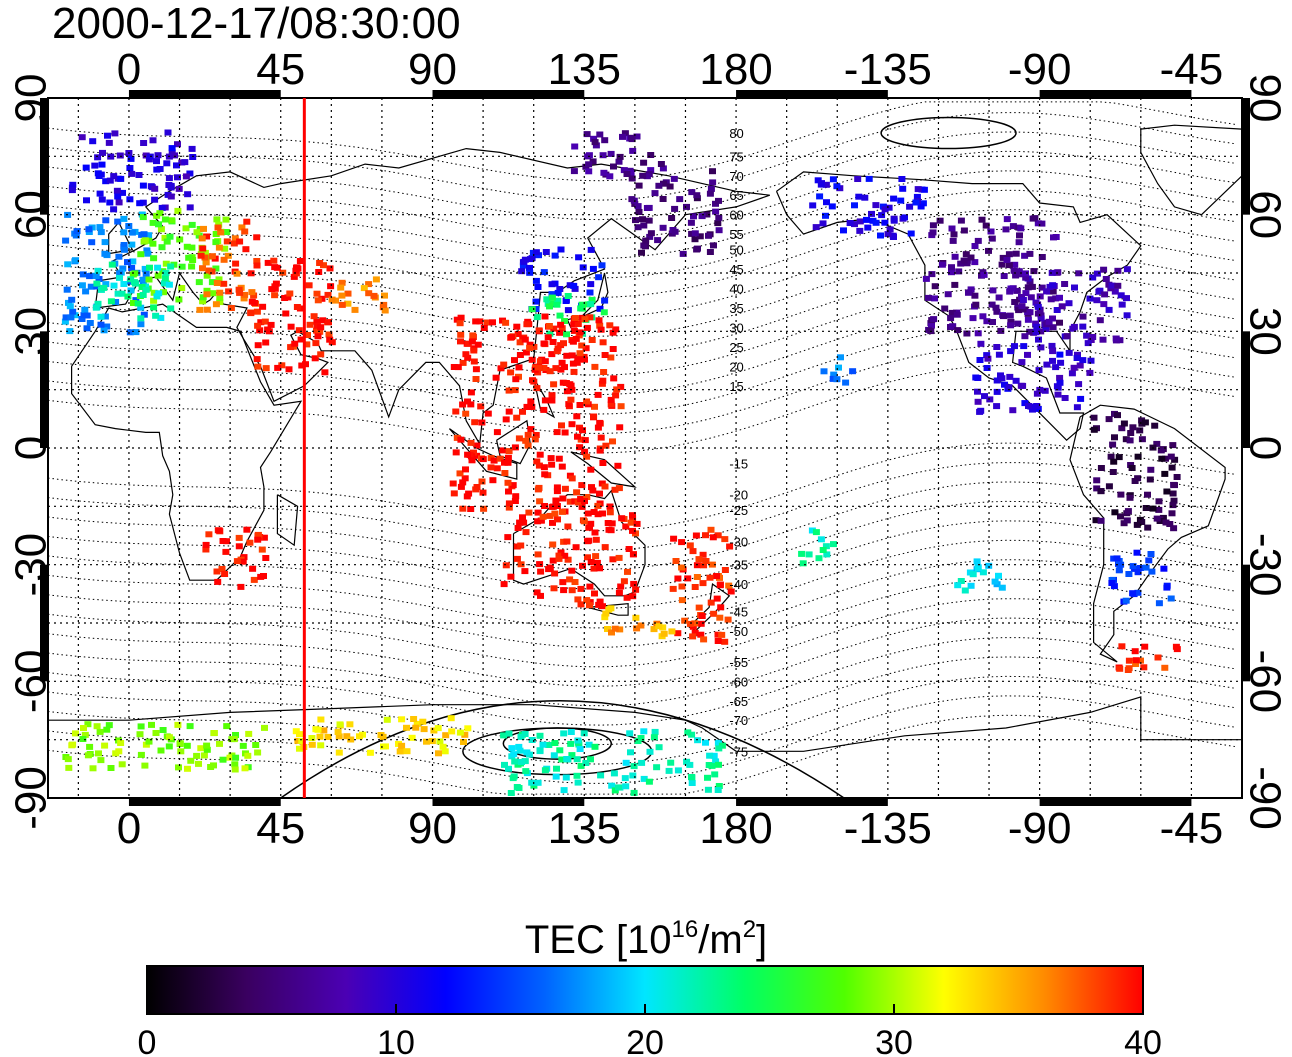 The height and width of the screenshot is (1057, 1292). Describe the element at coordinates (736, 269) in the screenshot. I see `magnetic-latitude-label: 45` at that location.